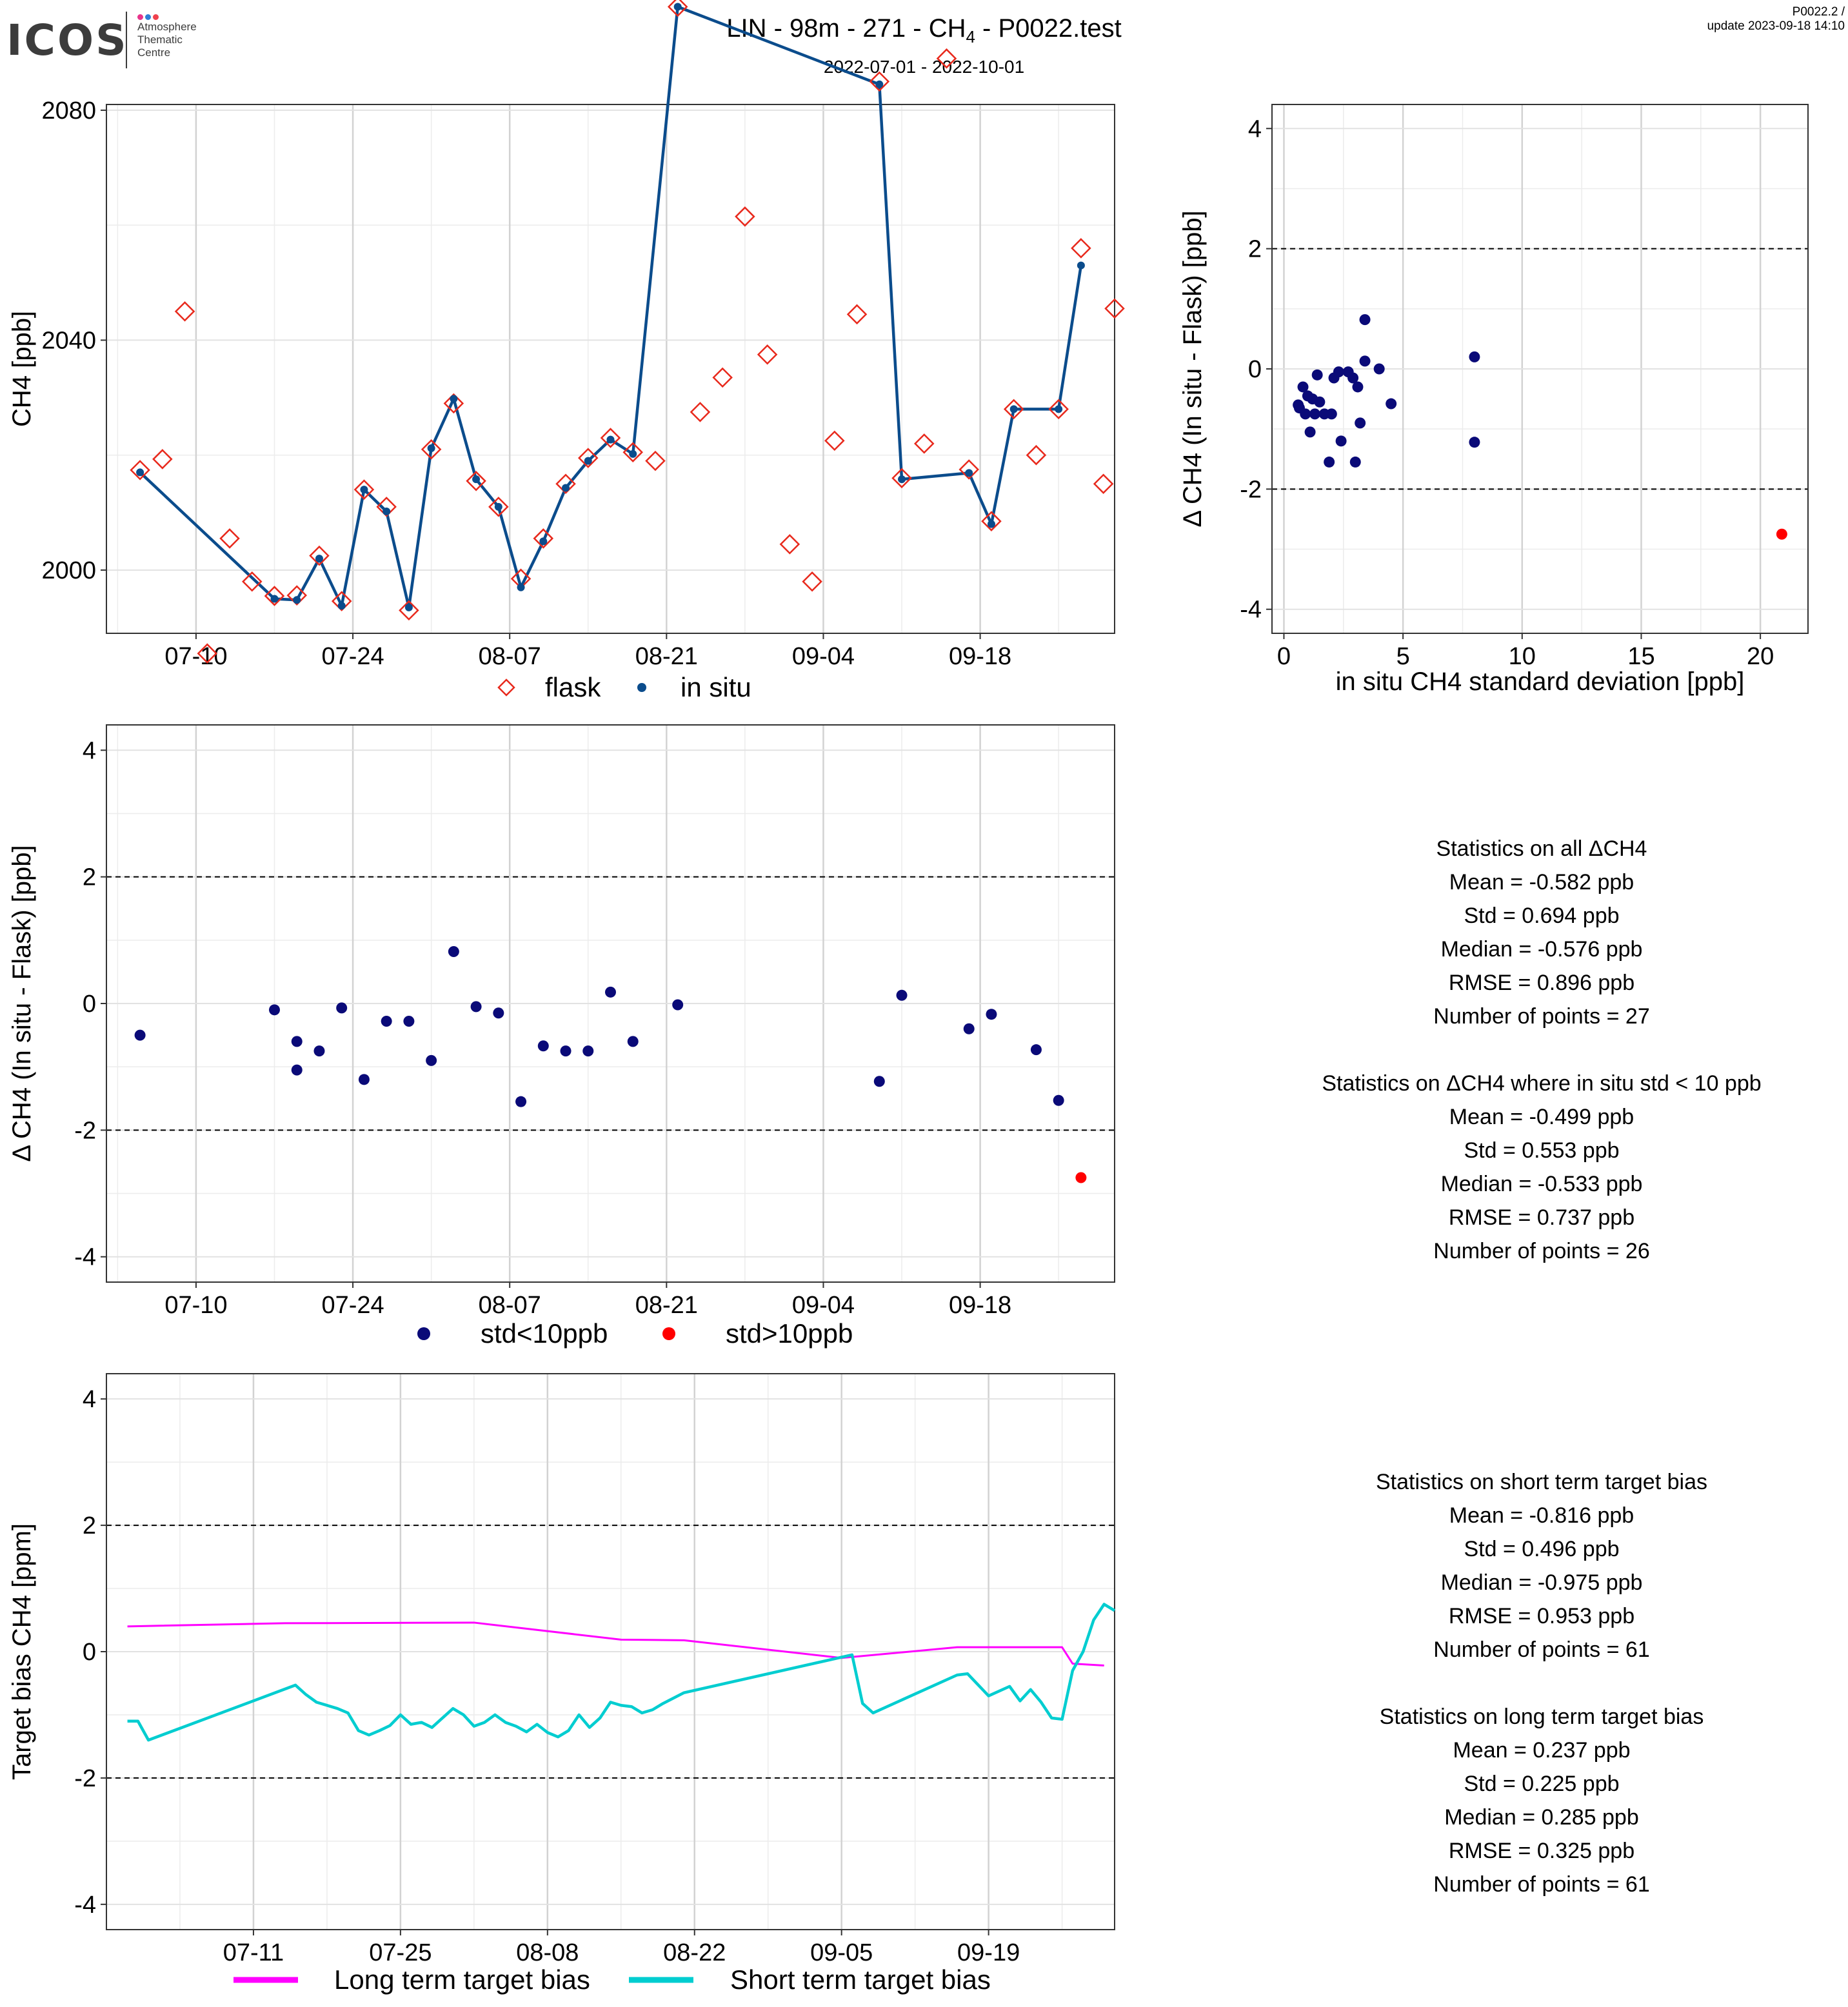 This screenshot has width=1848, height=2007. Describe the element at coordinates (1542, 1851) in the screenshot. I see `stats-line: RMSE = 0.325 ppb` at that location.